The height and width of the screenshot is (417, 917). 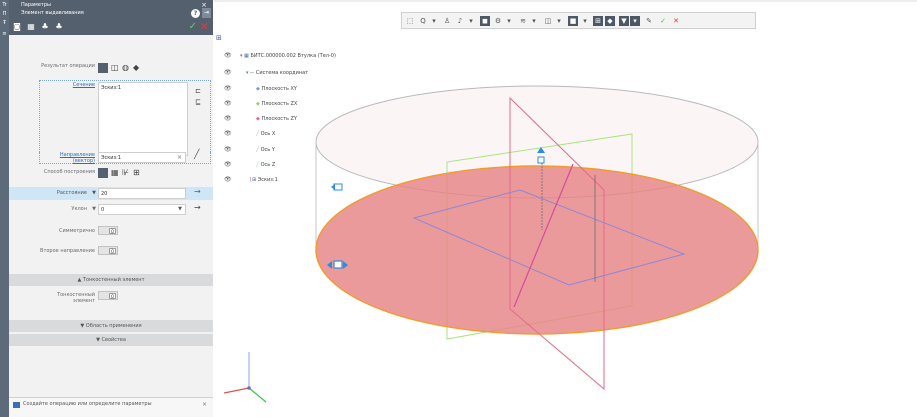 I want to click on tree-item-plane-zy: ◆ Плоскость ZY, so click(x=276, y=119).